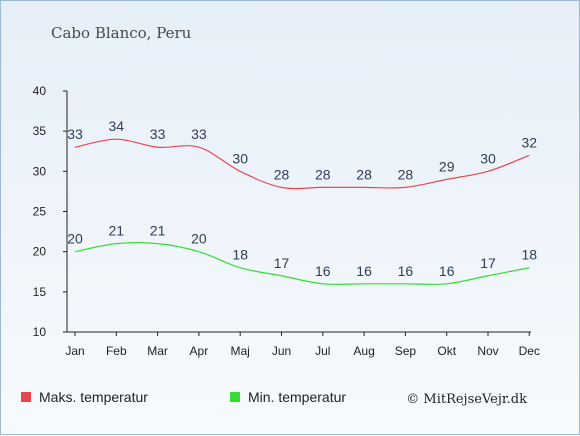 The image size is (580, 436). What do you see at coordinates (26, 397) in the screenshot?
I see `legend-swatch-max` at bounding box center [26, 397].